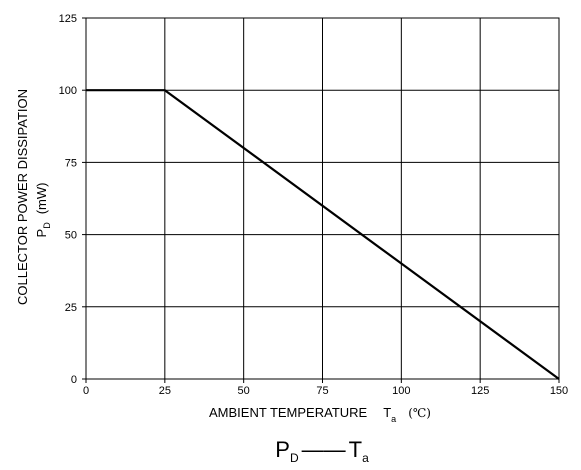 This screenshot has width=581, height=470. I want to click on y-tick-label: 100, so click(68, 91).